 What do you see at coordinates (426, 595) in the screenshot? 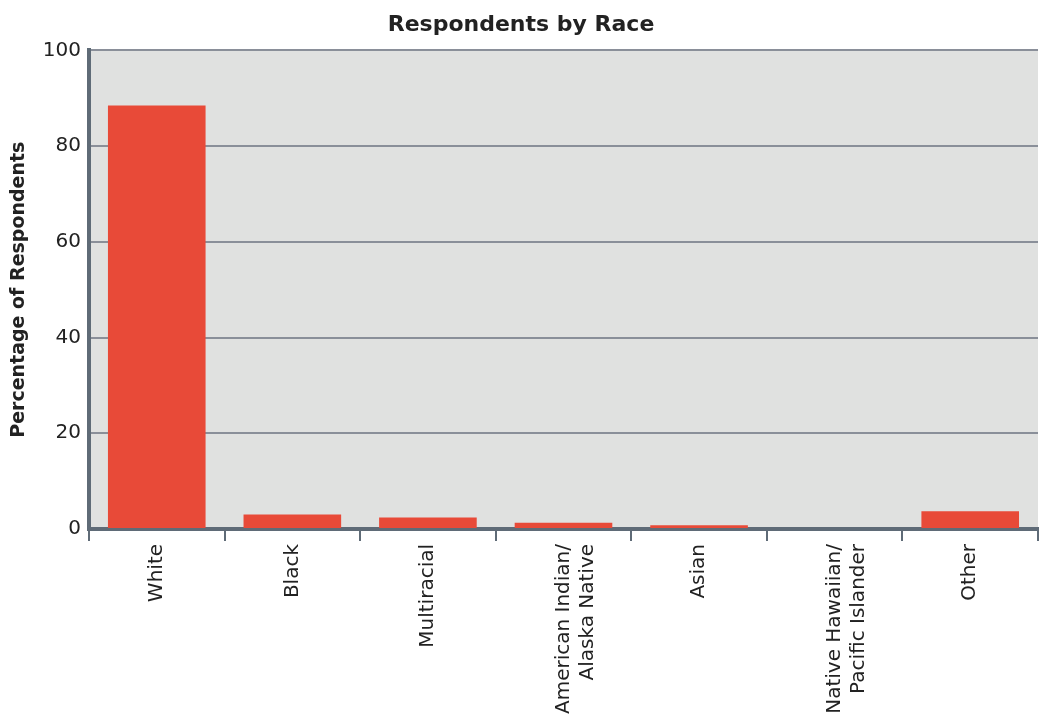
I see `x-tick-label: Multiracial` at bounding box center [426, 595].